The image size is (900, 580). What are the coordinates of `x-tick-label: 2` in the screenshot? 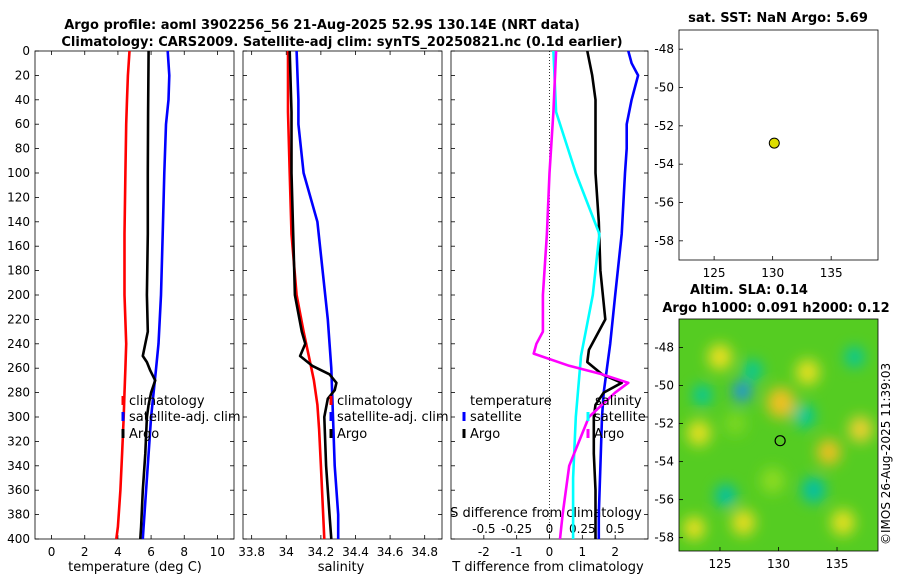 It's located at (85, 552).